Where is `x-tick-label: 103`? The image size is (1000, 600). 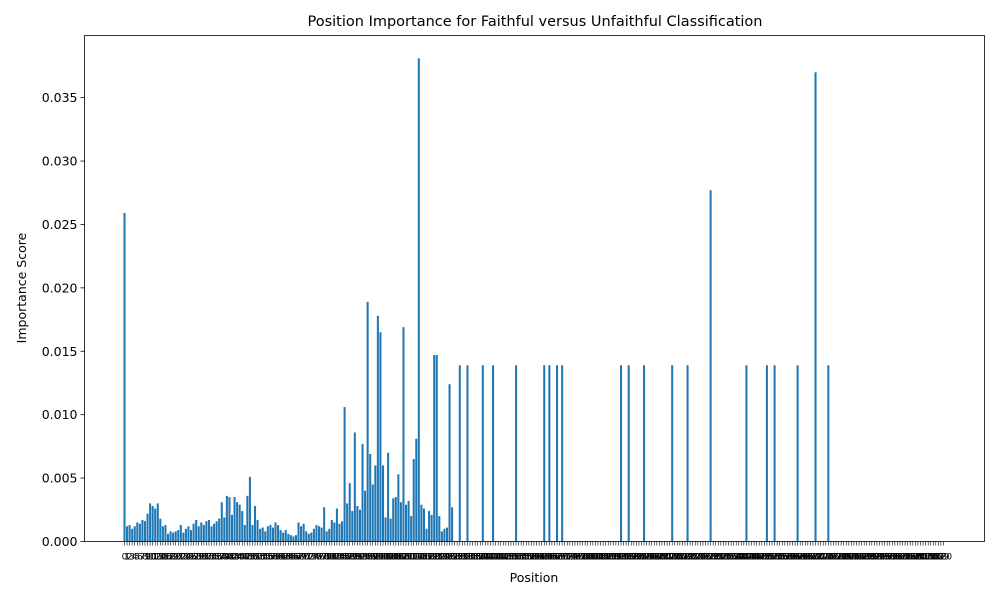 x-tick-label: 103 is located at coordinates (388, 558).